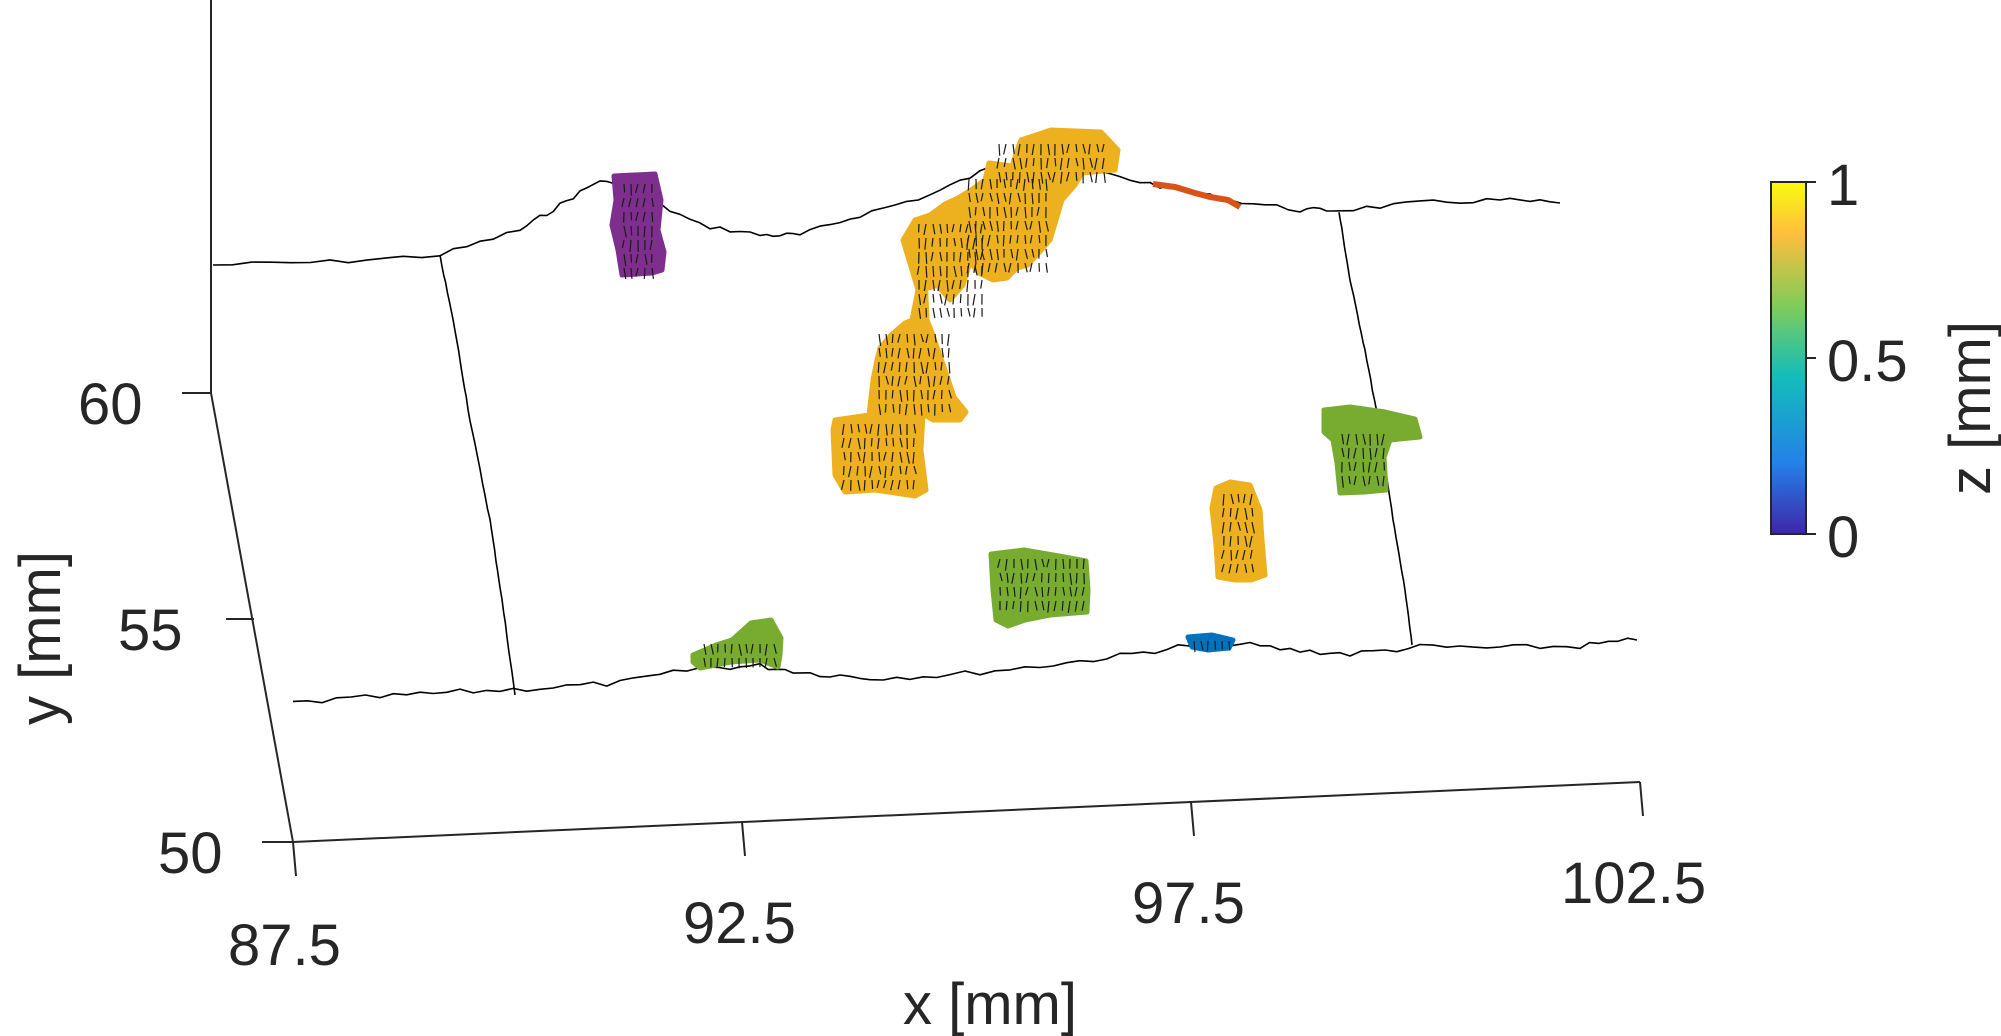 Image resolution: width=2001 pixels, height=1036 pixels. I want to click on x-ticks, so click(968, 829).